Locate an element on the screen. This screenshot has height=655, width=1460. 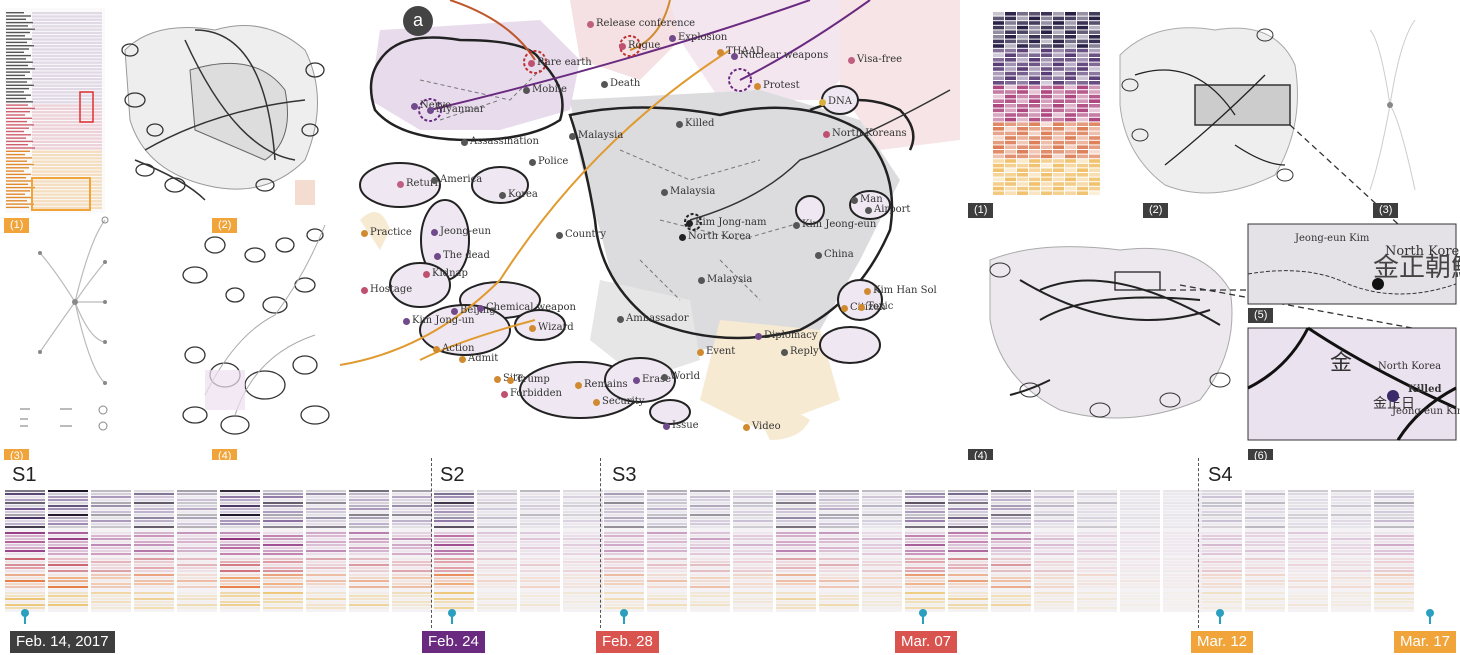
left-label-4: (4) is located at coordinates (225, 454).